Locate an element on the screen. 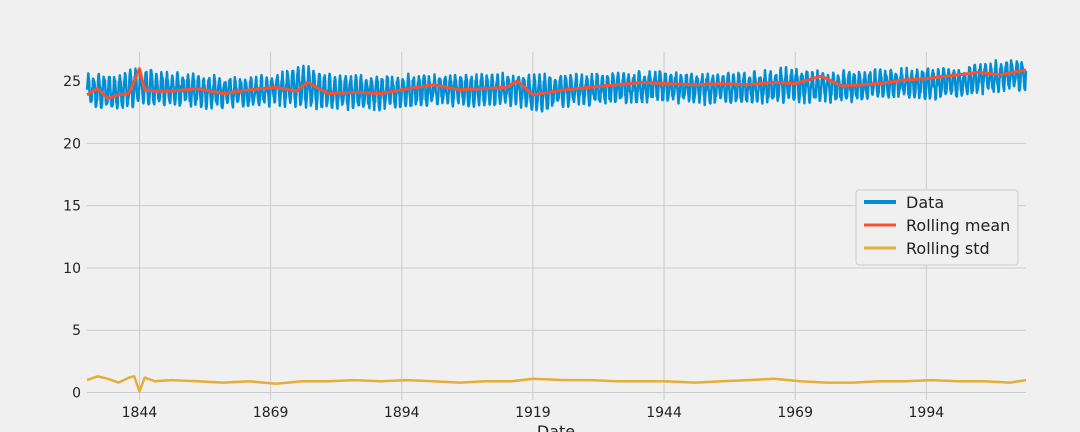 This screenshot has height=432, width=1080. series-rolling-mean is located at coordinates (556, 83).